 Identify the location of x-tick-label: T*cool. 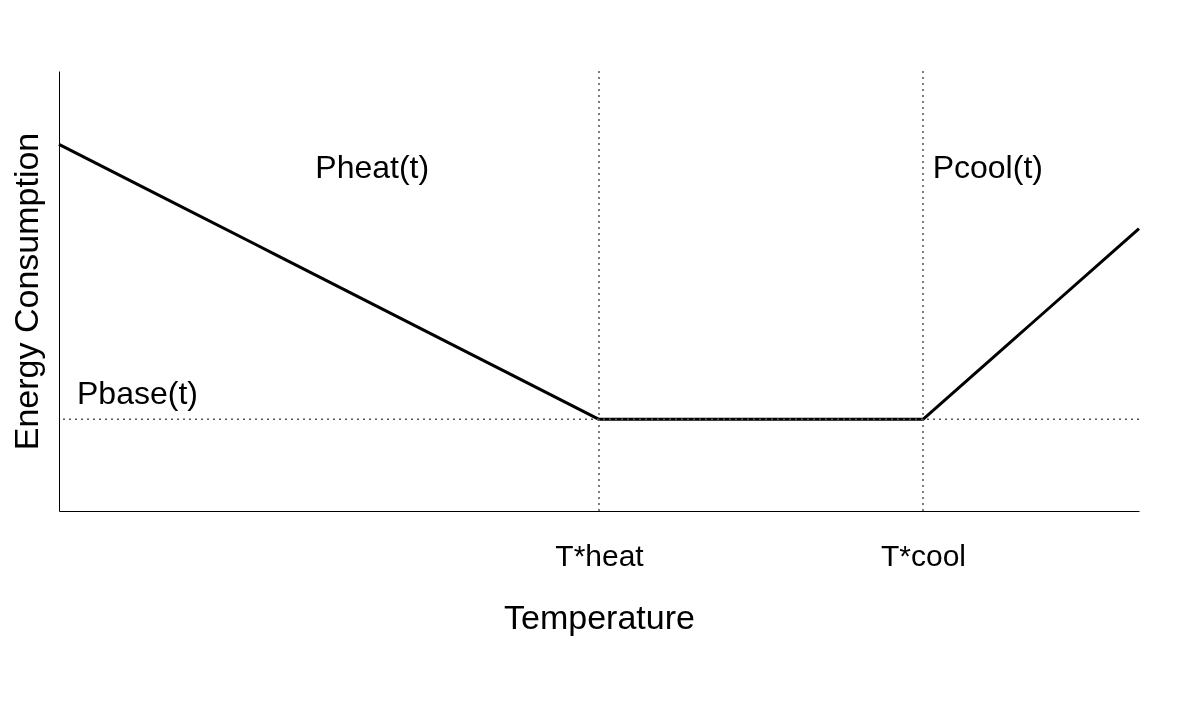
(923, 555).